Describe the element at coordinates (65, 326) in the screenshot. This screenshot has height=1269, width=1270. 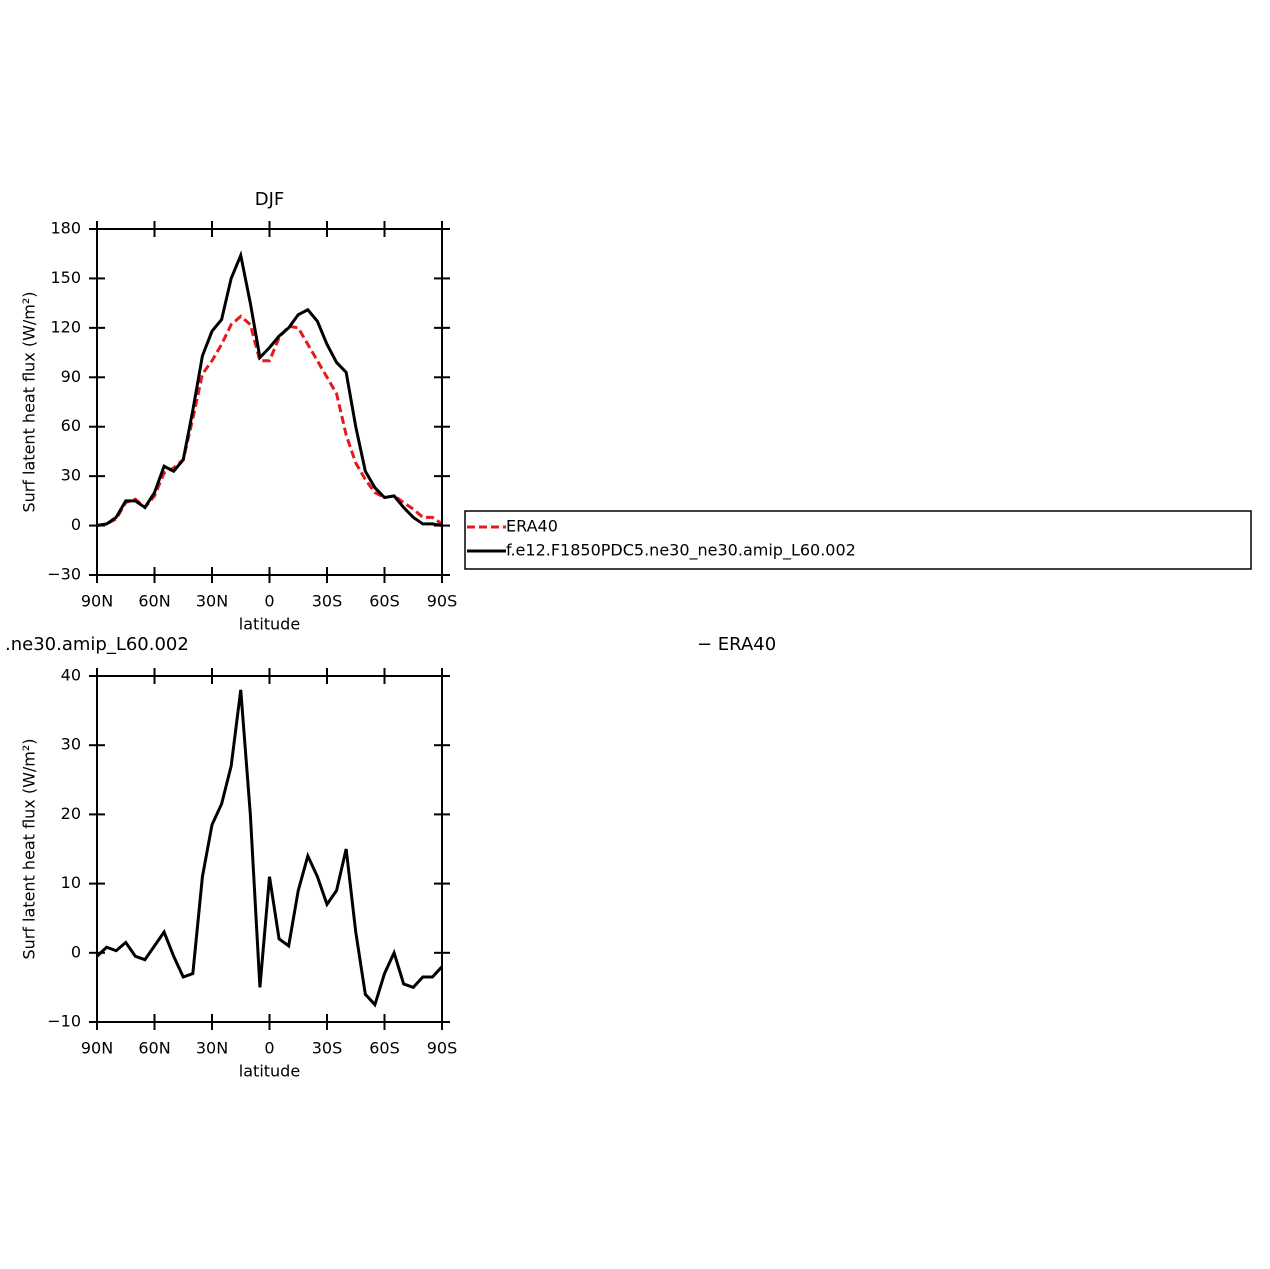
I see `y-tick-label: 120` at that location.